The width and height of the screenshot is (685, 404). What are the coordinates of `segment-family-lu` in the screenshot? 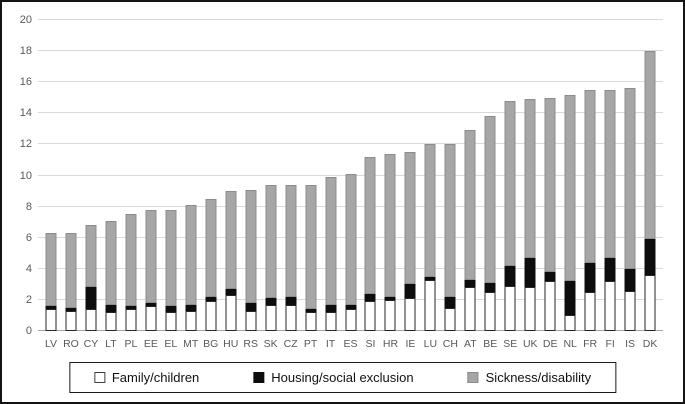 It's located at (430, 305).